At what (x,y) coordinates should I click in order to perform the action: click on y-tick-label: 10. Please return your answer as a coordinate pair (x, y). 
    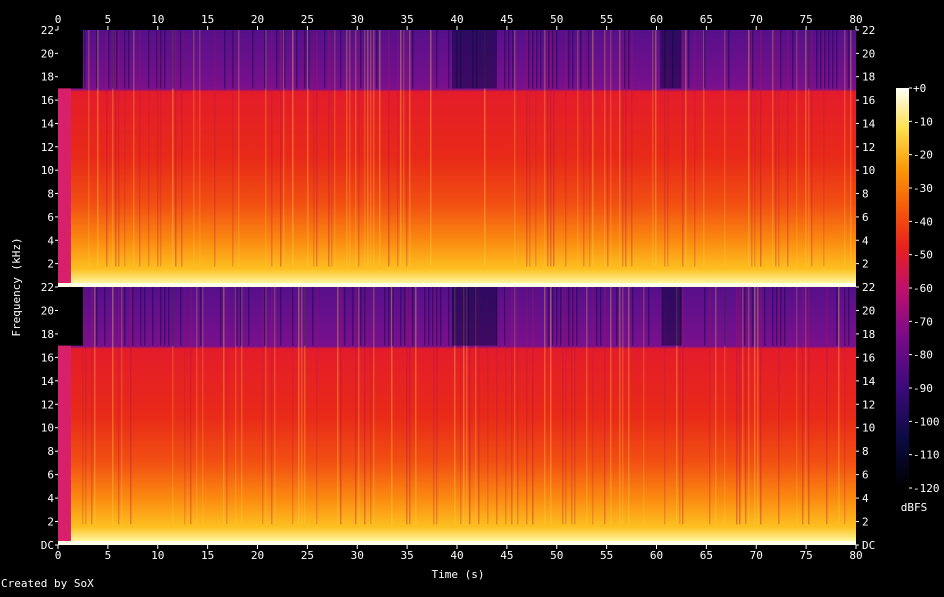
    Looking at the image, I should click on (47, 170).